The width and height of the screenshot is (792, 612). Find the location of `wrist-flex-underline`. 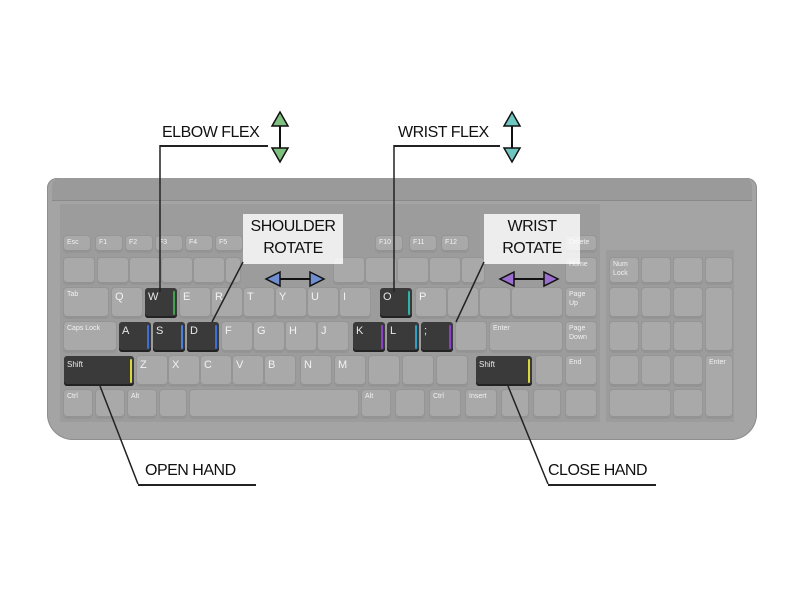

wrist-flex-underline is located at coordinates (447, 146).